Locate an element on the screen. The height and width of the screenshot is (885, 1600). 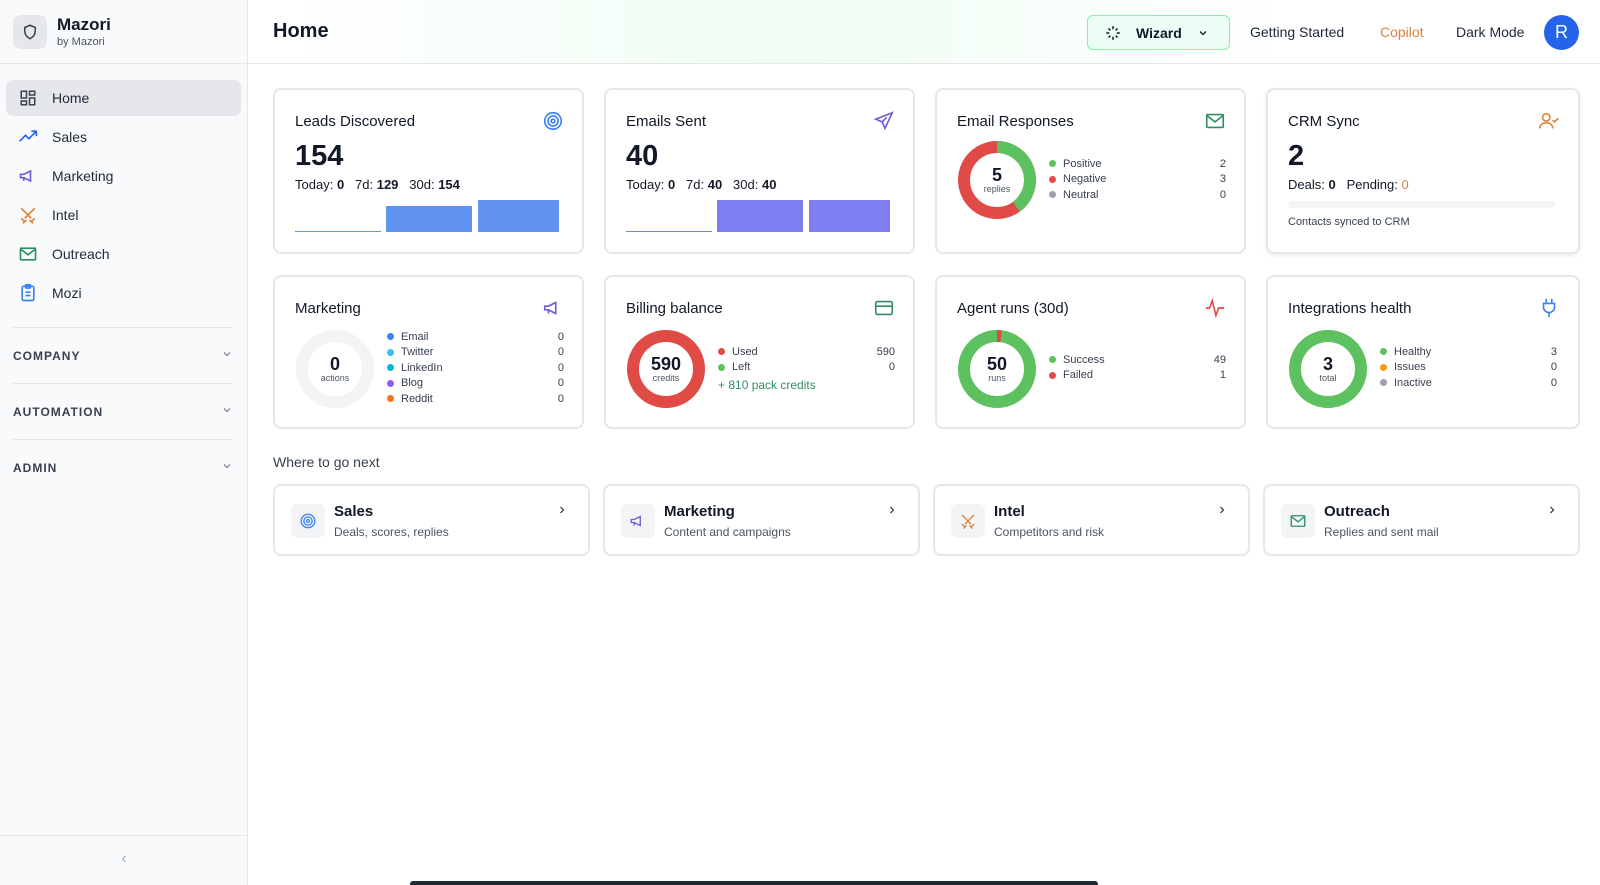
user-check-icon is located at coordinates (1549, 121).